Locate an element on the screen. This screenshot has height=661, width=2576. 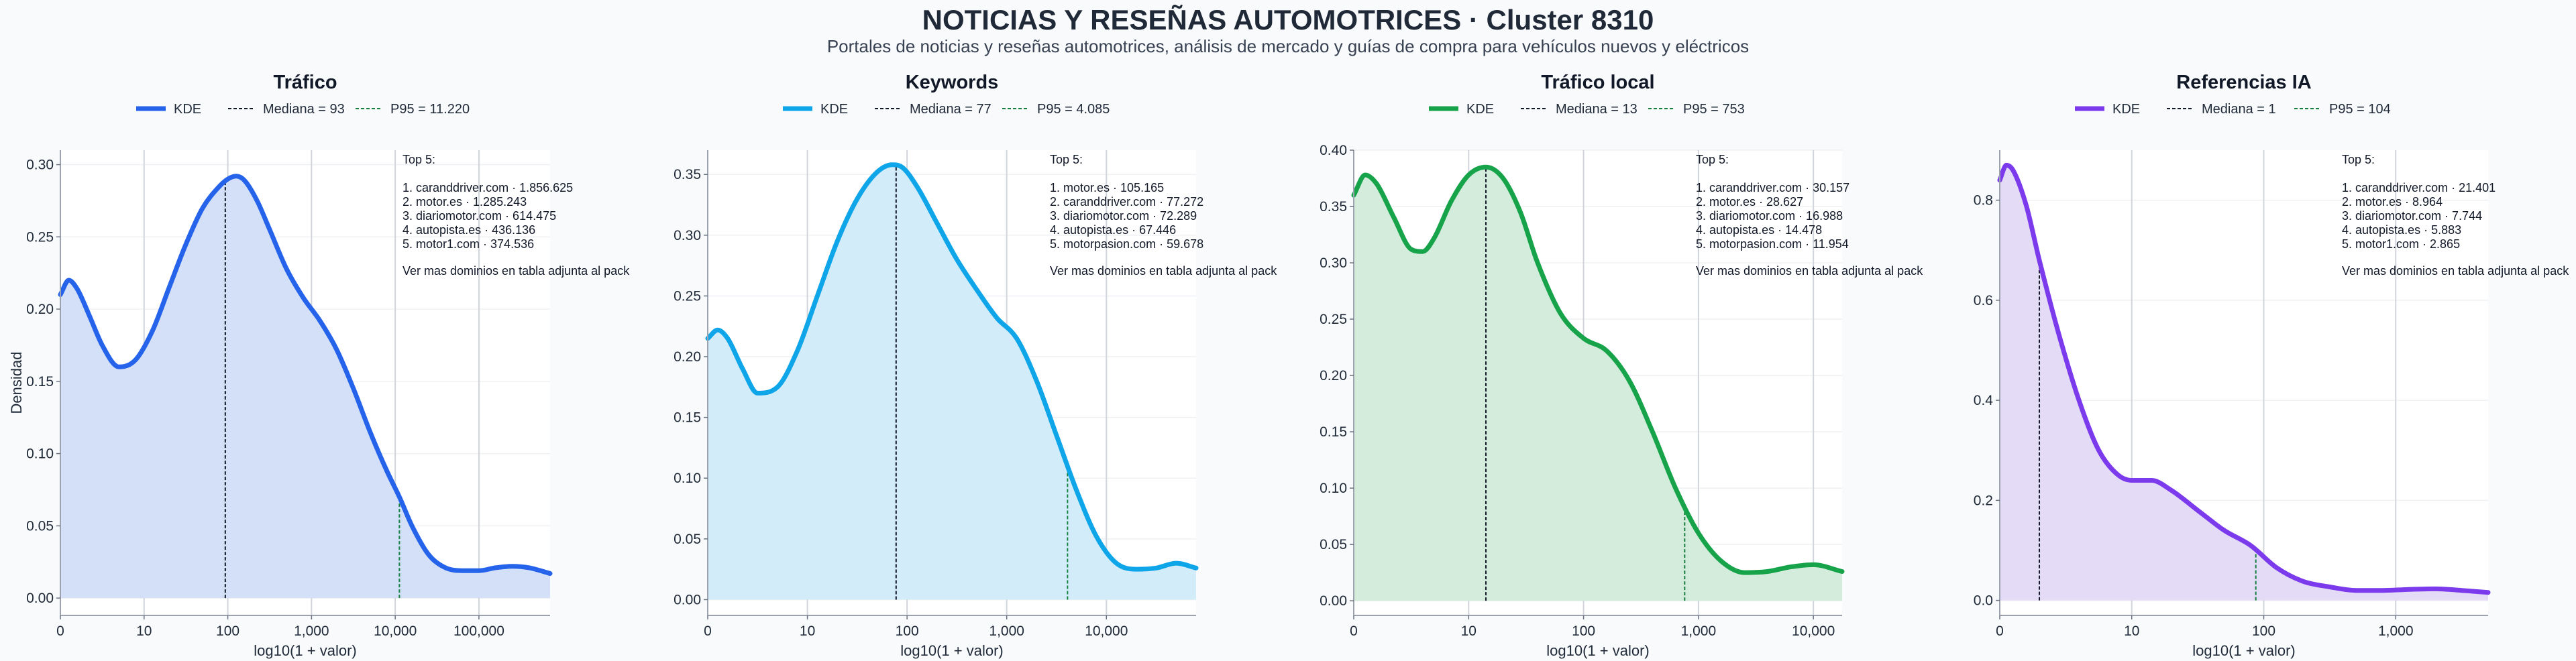
x-tick-label: 100,000 is located at coordinates (478, 631).